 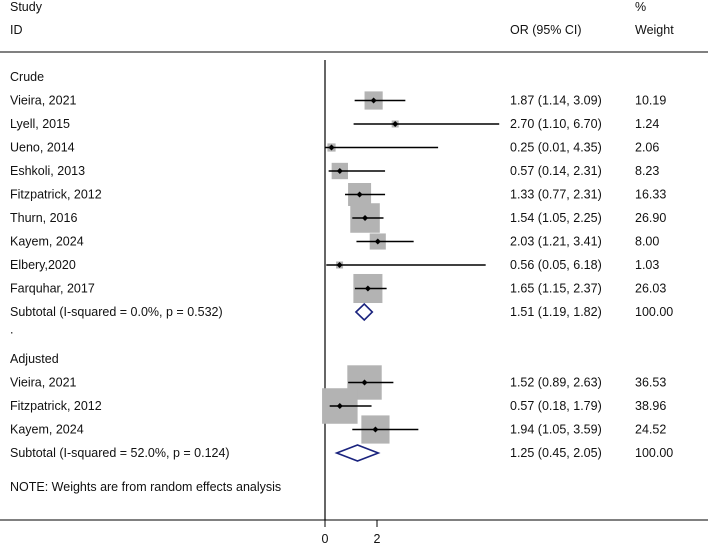 I want to click on study-weight: 26.90, so click(x=650, y=218).